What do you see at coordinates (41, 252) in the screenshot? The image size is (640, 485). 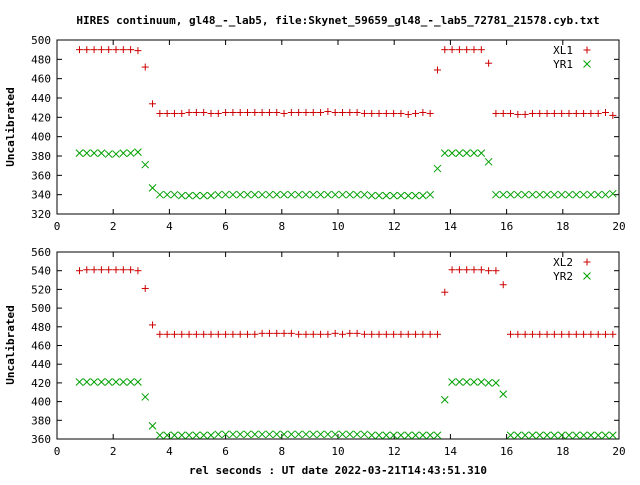 I see `y-tick-label: 560` at bounding box center [41, 252].